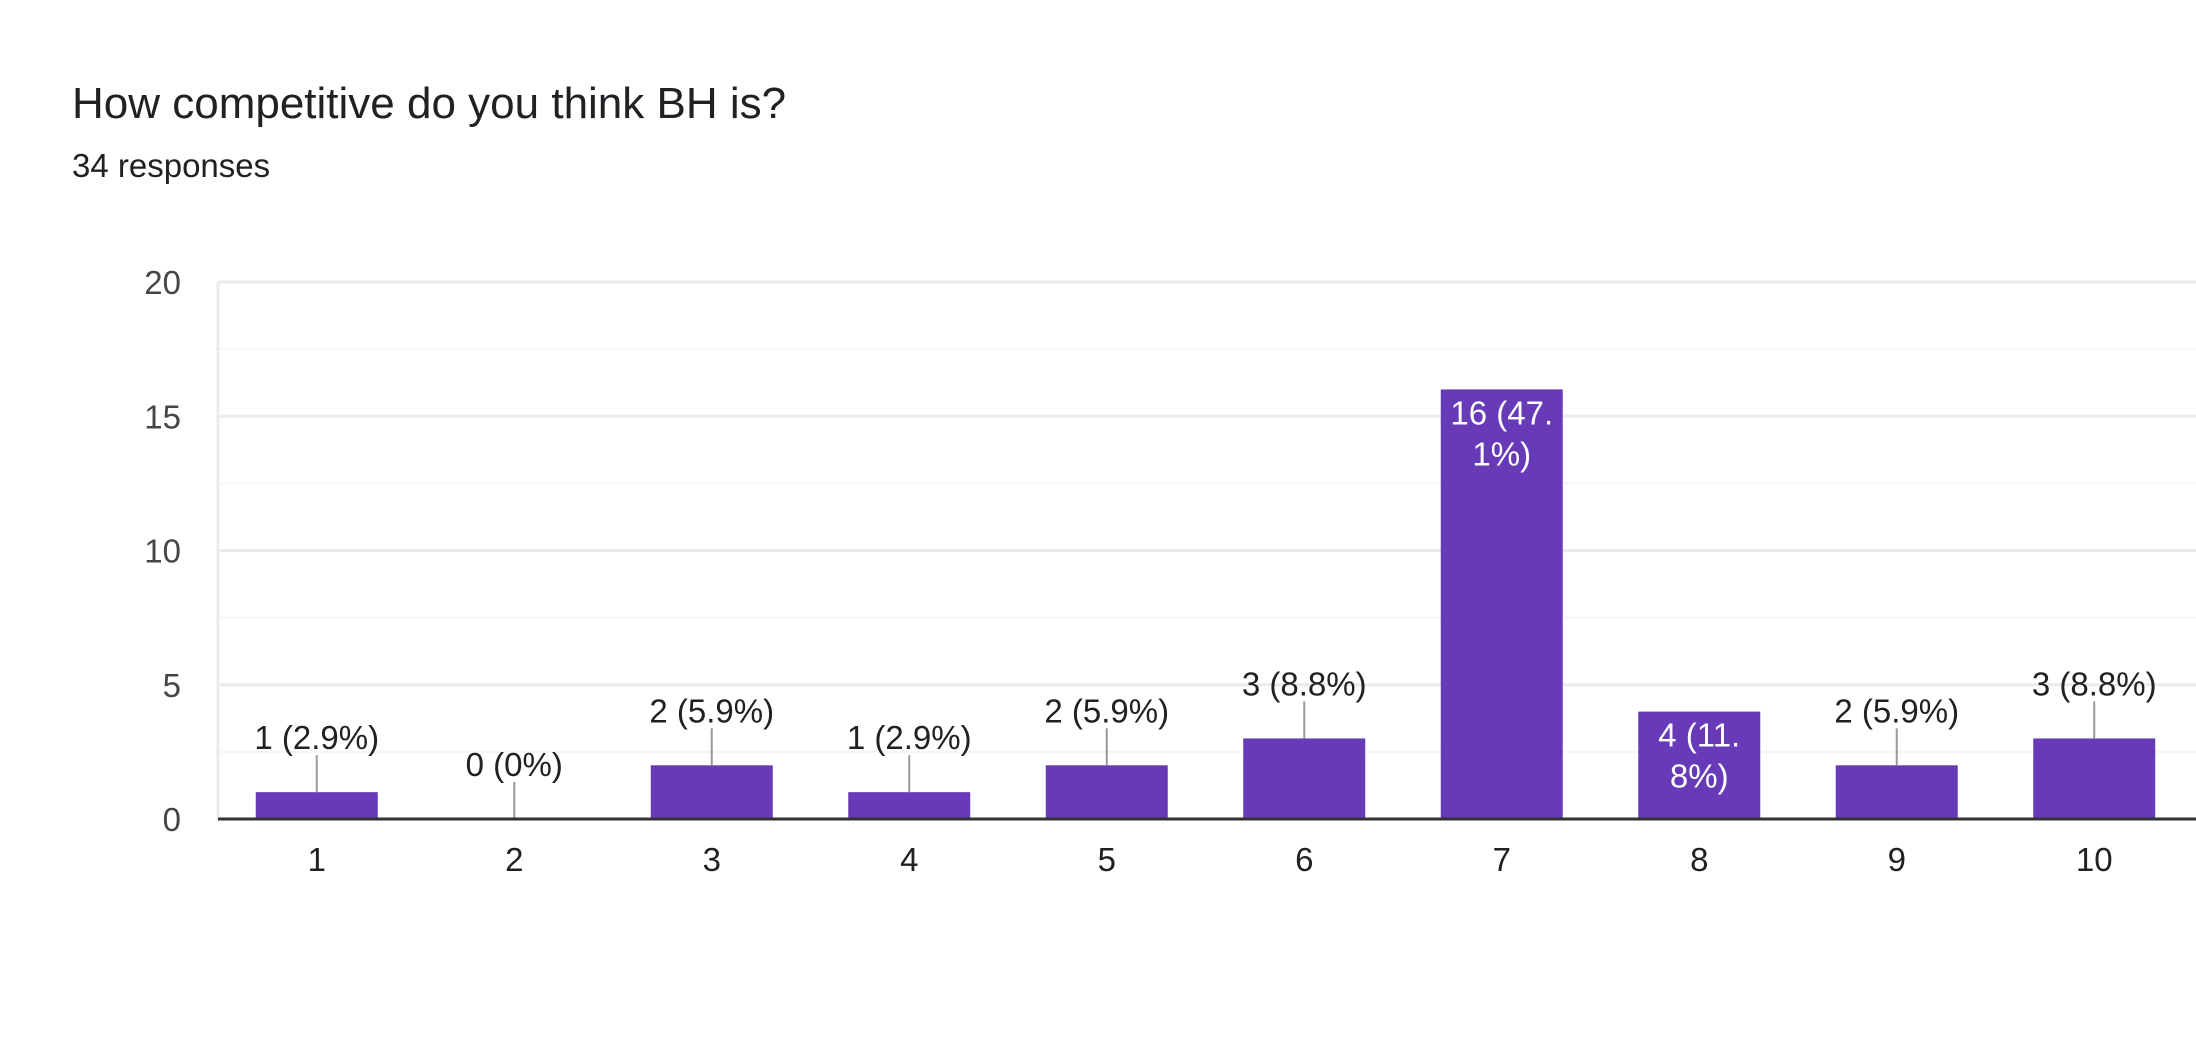 The width and height of the screenshot is (2196, 1044). What do you see at coordinates (172, 685) in the screenshot?
I see `y-tick-label: 5` at bounding box center [172, 685].